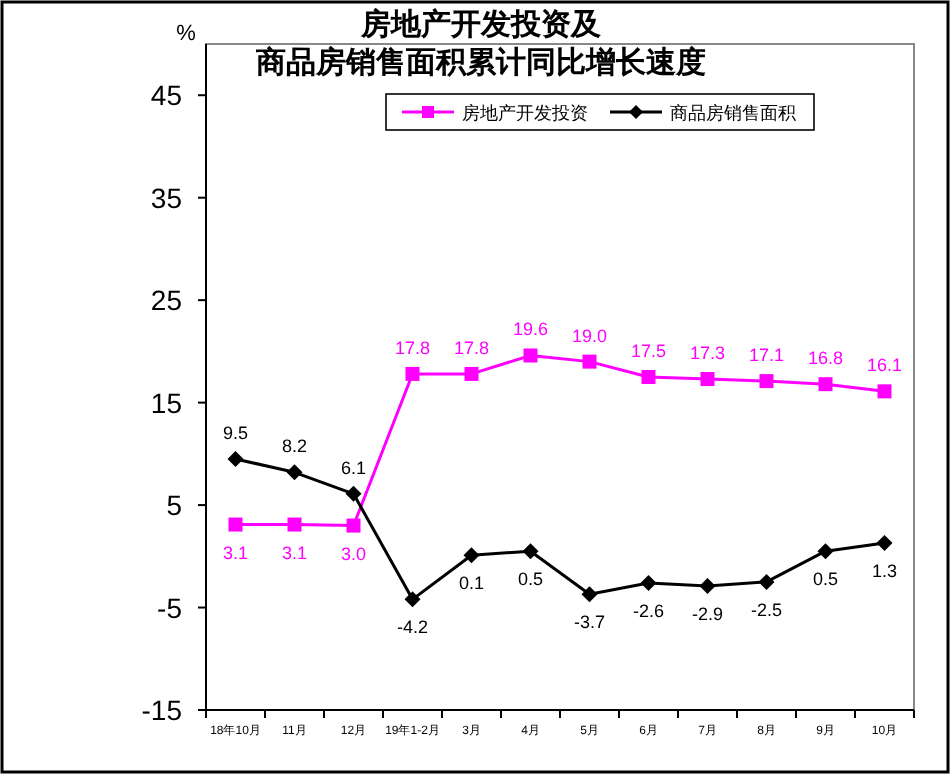  Describe the element at coordinates (589, 335) in the screenshot. I see `data-label: 19.0` at that location.